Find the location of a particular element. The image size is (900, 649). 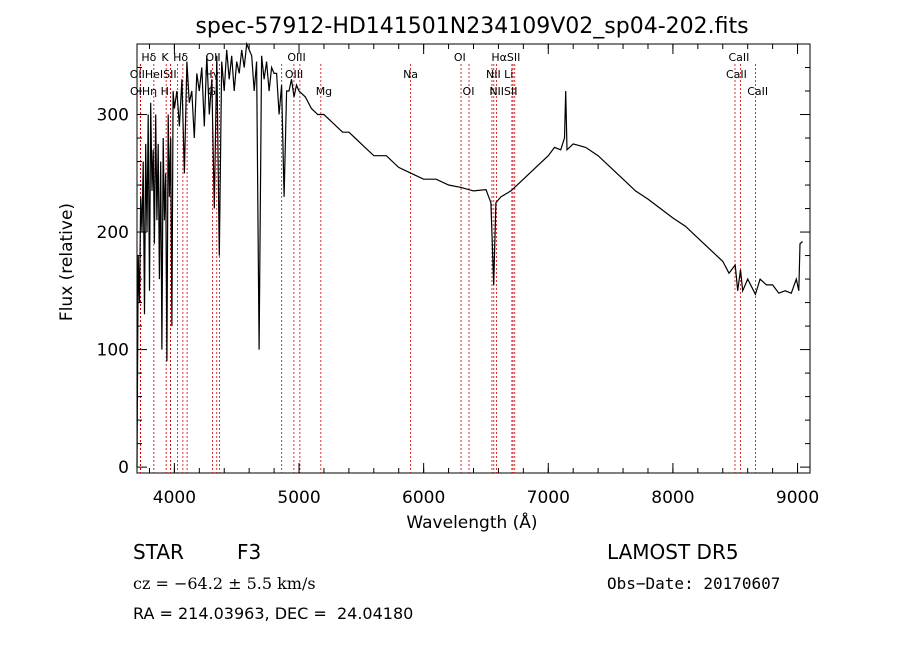

x-tick-label: 4000 is located at coordinates (174, 498).